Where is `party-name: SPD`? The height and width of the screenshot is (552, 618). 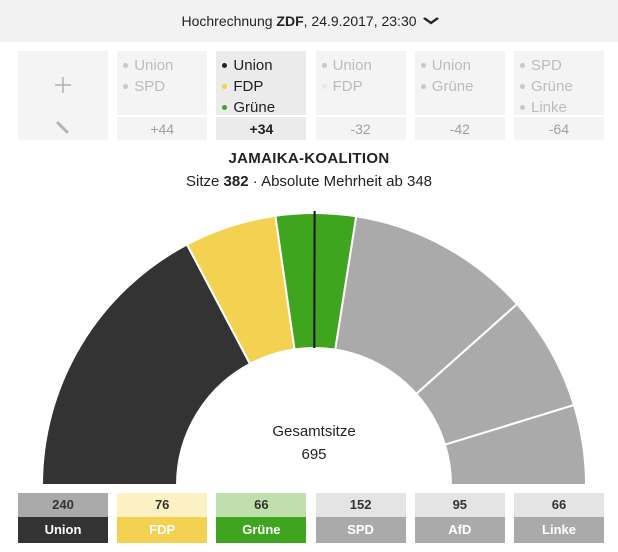 party-name: SPD is located at coordinates (360, 530).